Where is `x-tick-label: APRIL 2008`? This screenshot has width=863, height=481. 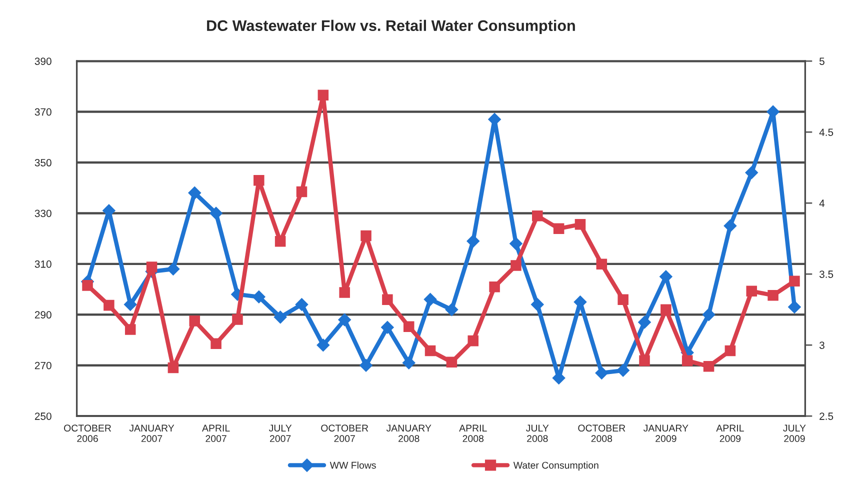
x-tick-label: APRIL 2008 is located at coordinates (473, 433).